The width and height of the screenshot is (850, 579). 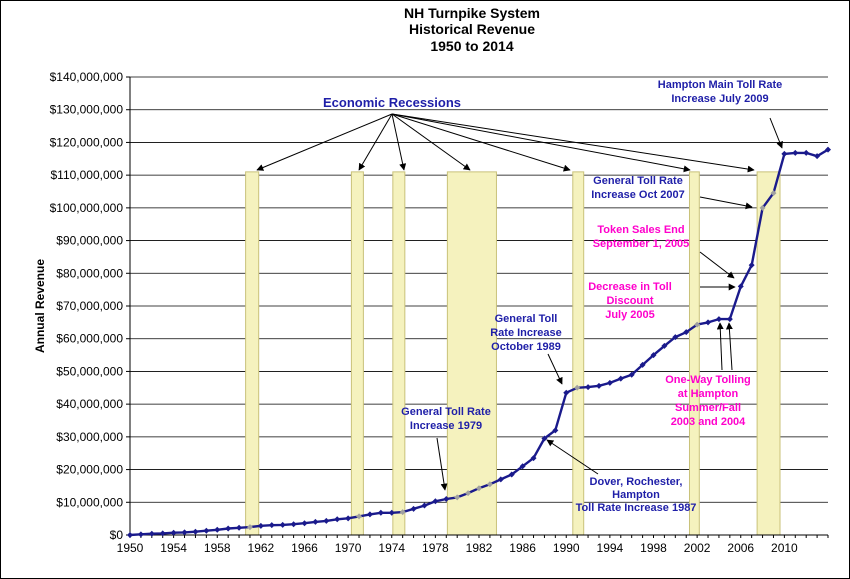 What do you see at coordinates (610, 548) in the screenshot?
I see `x-tick-label: 1994` at bounding box center [610, 548].